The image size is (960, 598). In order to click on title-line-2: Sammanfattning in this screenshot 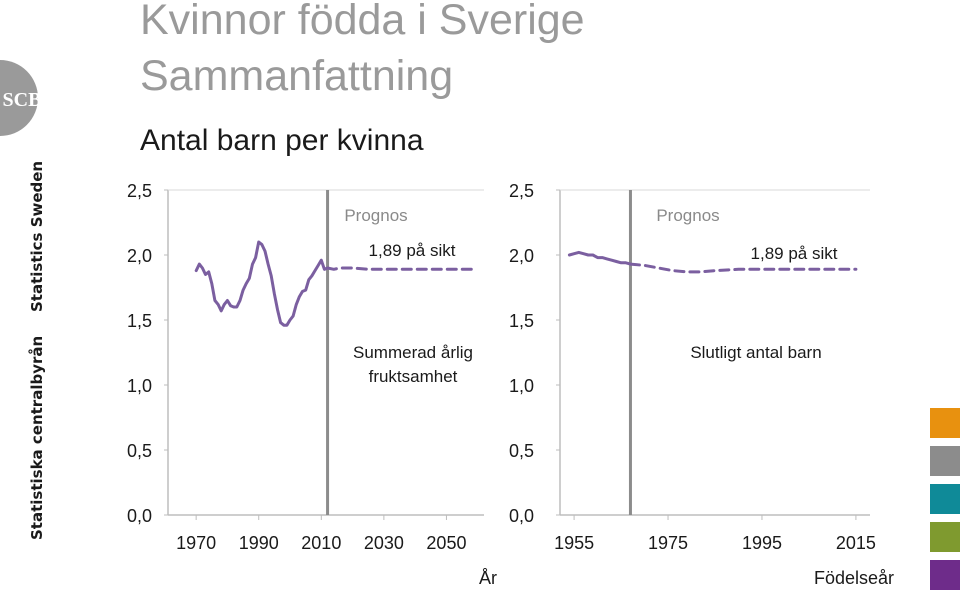, I will do `click(297, 76)`.